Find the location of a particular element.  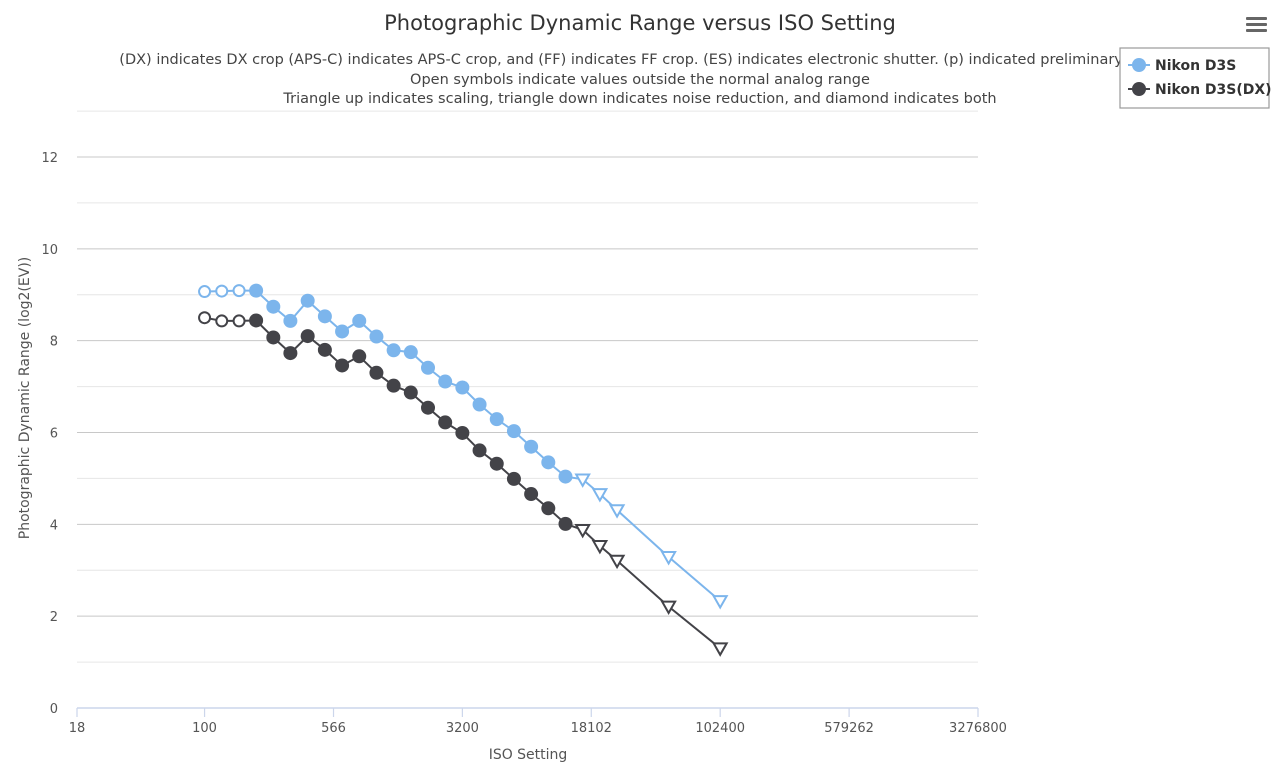

x-tick-label: 18102 is located at coordinates (591, 728).